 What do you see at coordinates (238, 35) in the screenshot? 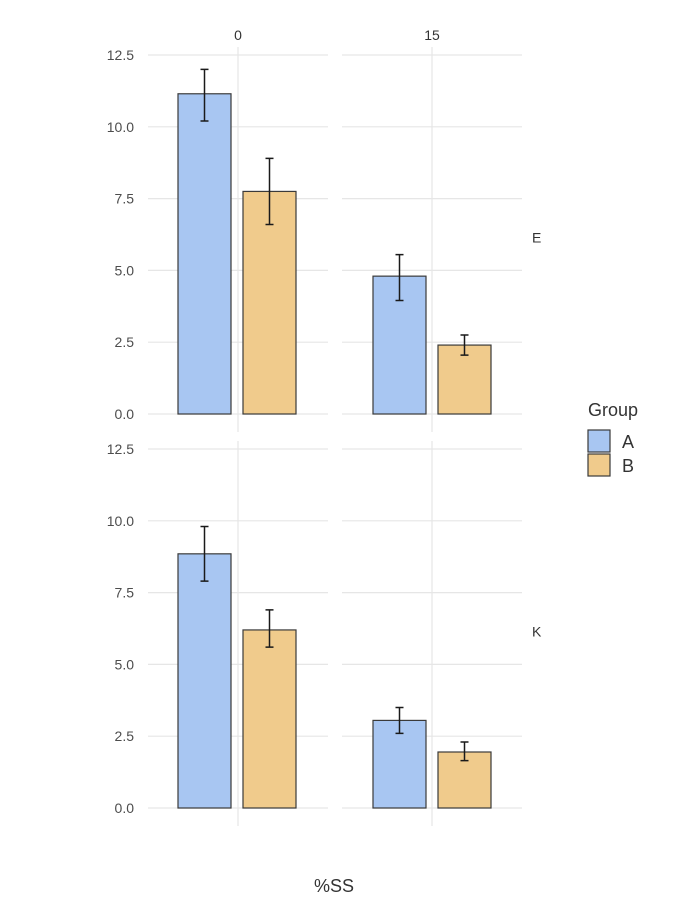
I see `column-facet-label: 0` at bounding box center [238, 35].